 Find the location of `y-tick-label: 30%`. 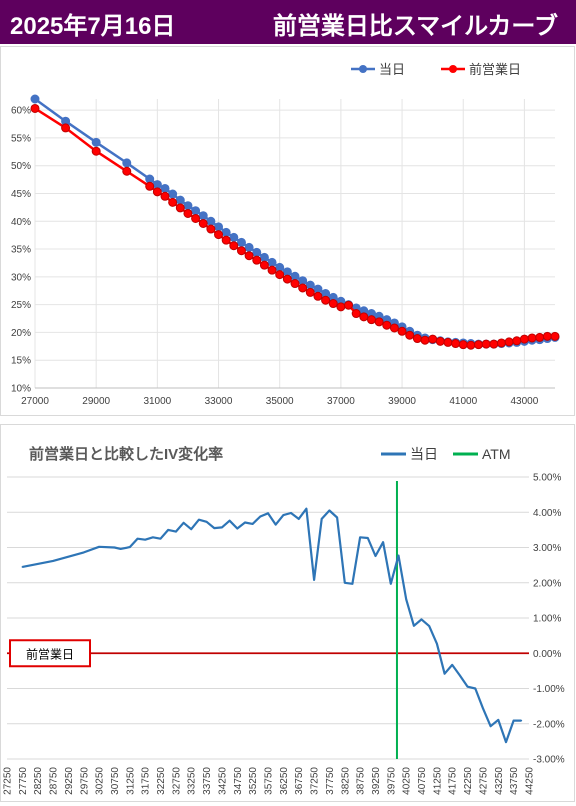

y-tick-label: 30% is located at coordinates (21, 277).